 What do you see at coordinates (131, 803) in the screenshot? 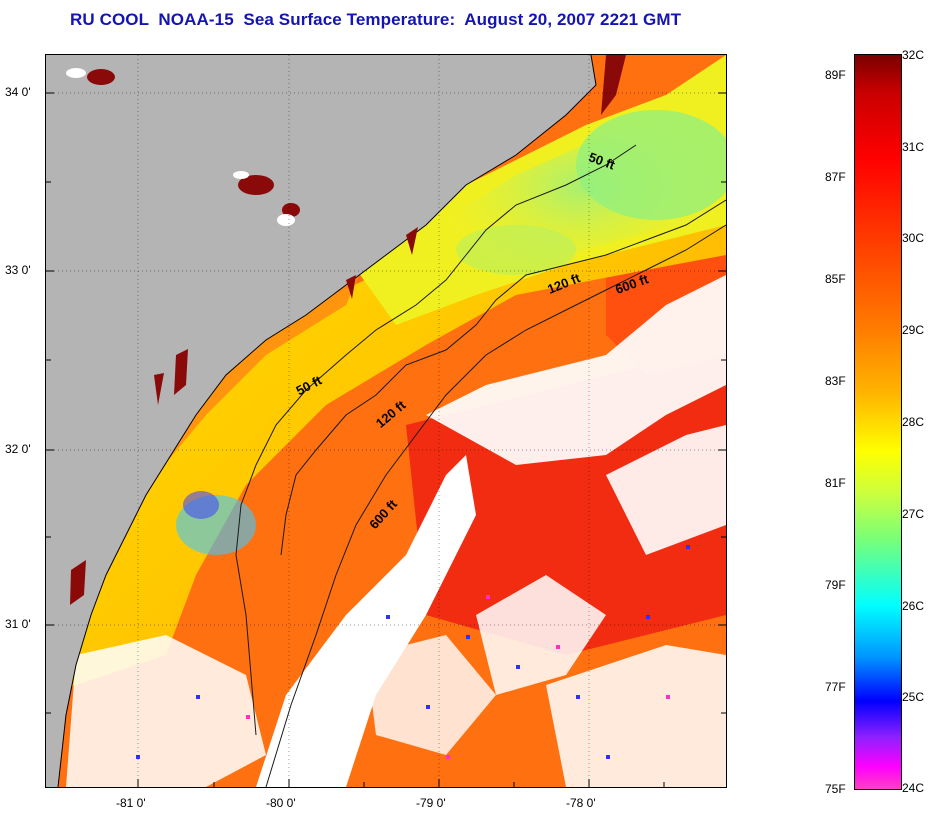
I see `lon-label-81: -81 0'` at bounding box center [131, 803].